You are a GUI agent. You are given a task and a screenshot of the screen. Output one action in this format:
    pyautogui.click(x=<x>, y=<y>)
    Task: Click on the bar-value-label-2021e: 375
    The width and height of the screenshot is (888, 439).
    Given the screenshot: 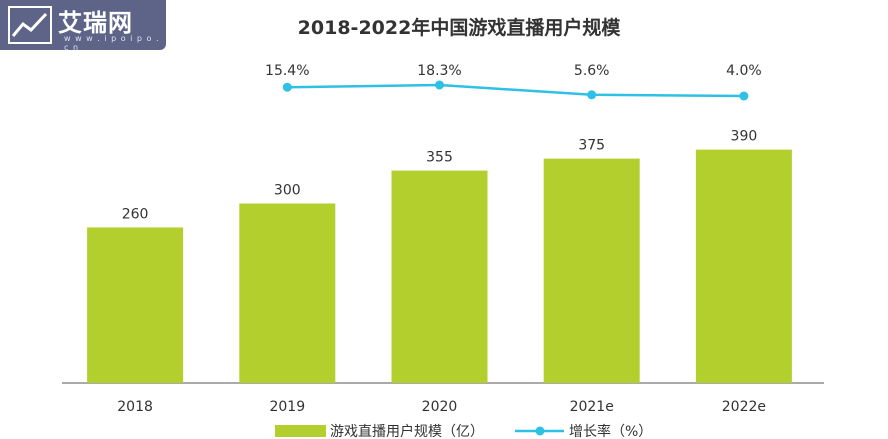 What is the action you would take?
    pyautogui.click(x=591, y=146)
    